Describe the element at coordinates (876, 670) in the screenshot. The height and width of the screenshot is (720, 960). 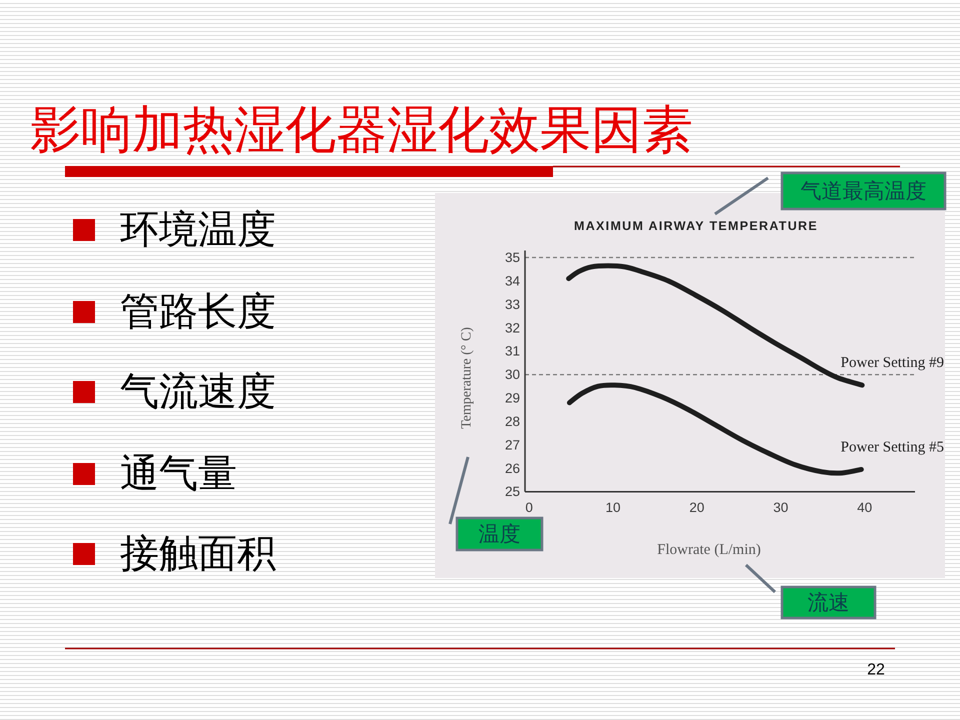
I see `text: 22` at that location.